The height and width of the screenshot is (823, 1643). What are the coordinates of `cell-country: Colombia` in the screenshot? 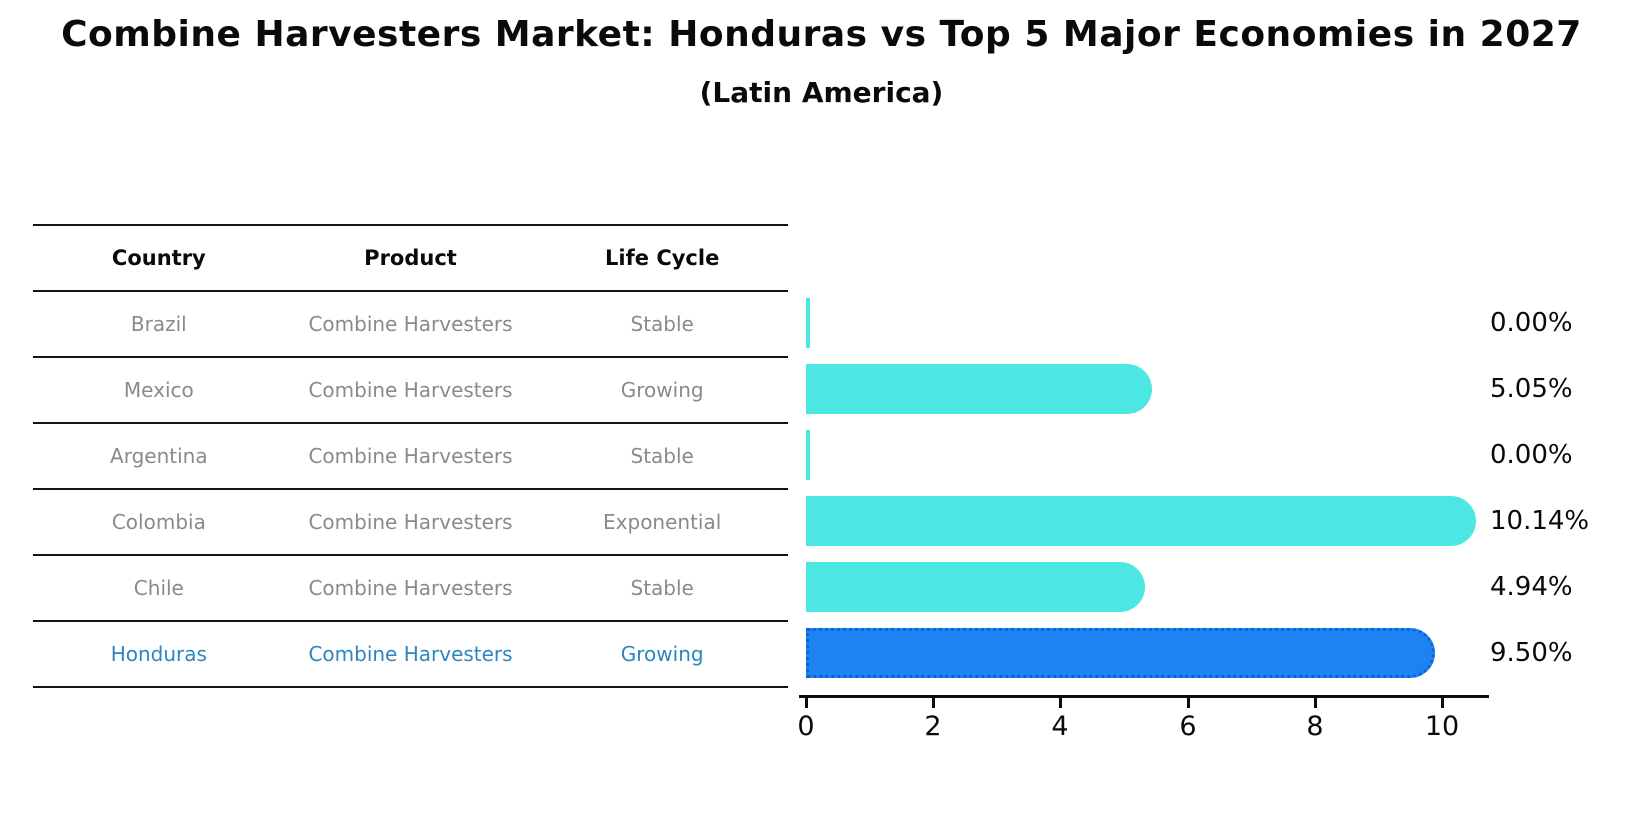 It's located at (158, 522).